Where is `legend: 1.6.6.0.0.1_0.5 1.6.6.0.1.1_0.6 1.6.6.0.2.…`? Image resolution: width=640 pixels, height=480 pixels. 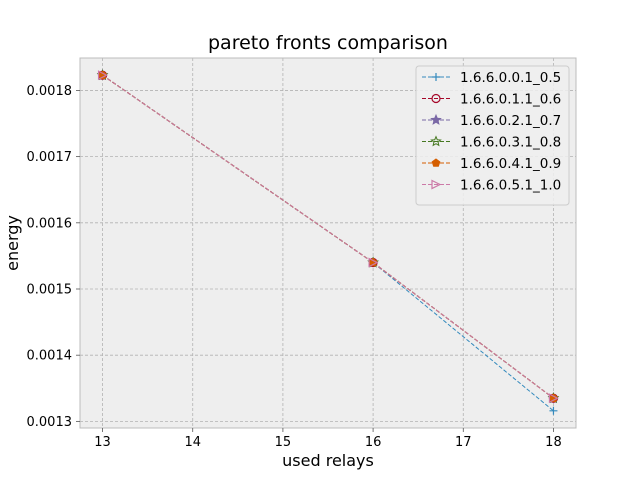 legend: 1.6.6.0.0.1_0.5 1.6.6.0.1.1_0.6 1.6.6.0.2.… is located at coordinates (492, 135).